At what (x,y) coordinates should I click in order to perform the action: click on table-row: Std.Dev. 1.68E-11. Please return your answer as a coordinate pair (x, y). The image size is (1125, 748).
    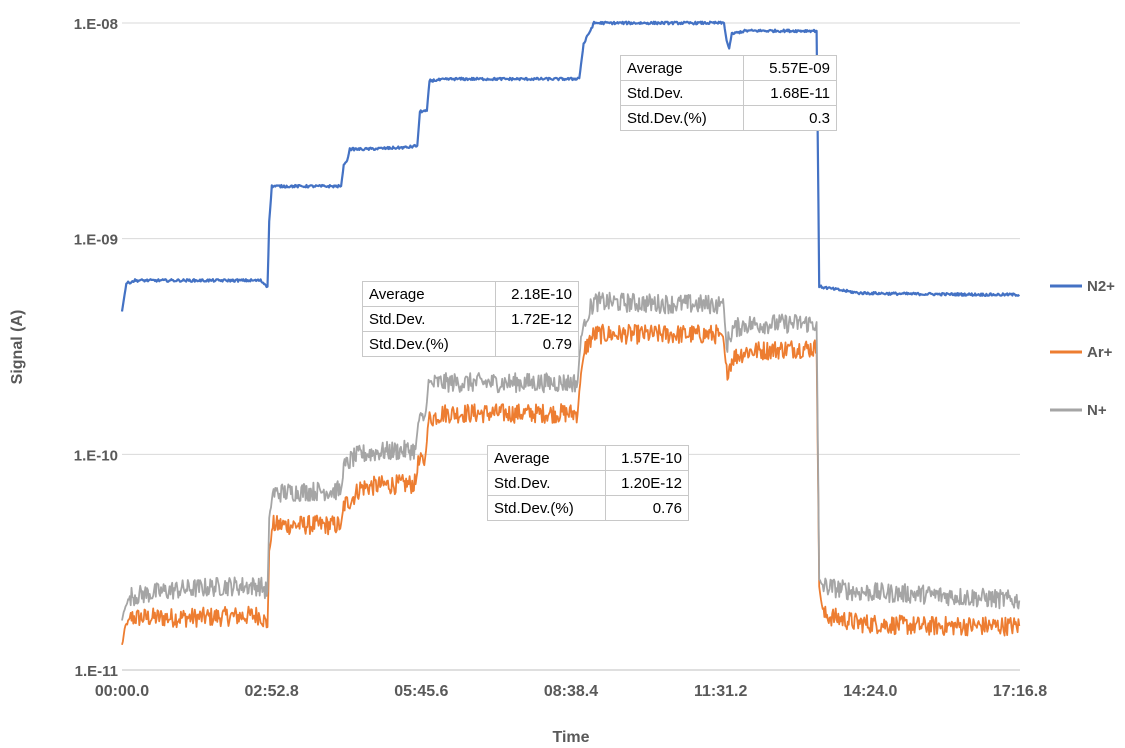
    Looking at the image, I should click on (728, 93).